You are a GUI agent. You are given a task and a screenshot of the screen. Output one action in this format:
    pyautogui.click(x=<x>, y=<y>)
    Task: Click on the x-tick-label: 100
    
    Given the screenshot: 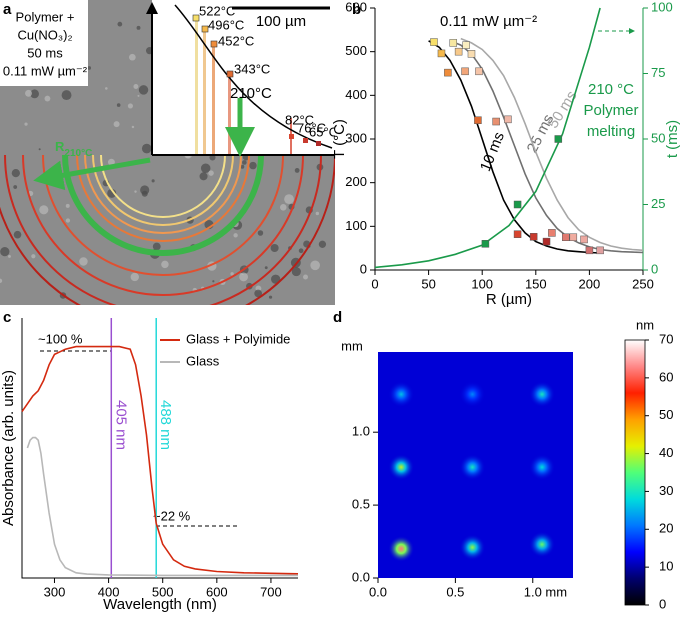 What is the action you would take?
    pyautogui.click(x=482, y=283)
    